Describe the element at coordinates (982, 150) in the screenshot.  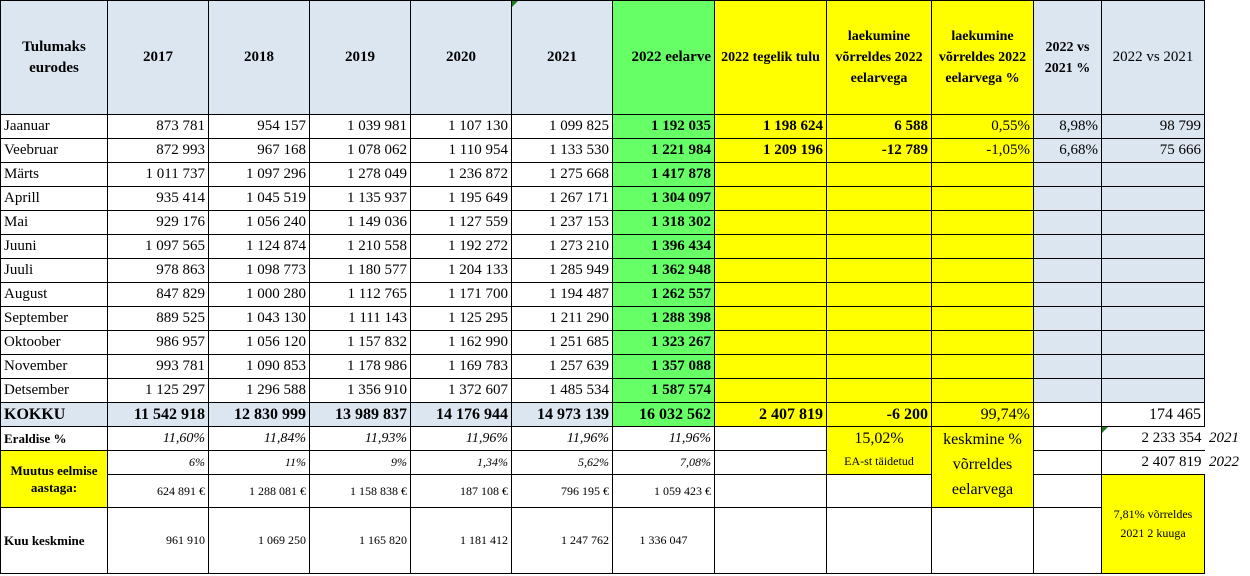
I see `value-diff-pct: -1,05%` at that location.